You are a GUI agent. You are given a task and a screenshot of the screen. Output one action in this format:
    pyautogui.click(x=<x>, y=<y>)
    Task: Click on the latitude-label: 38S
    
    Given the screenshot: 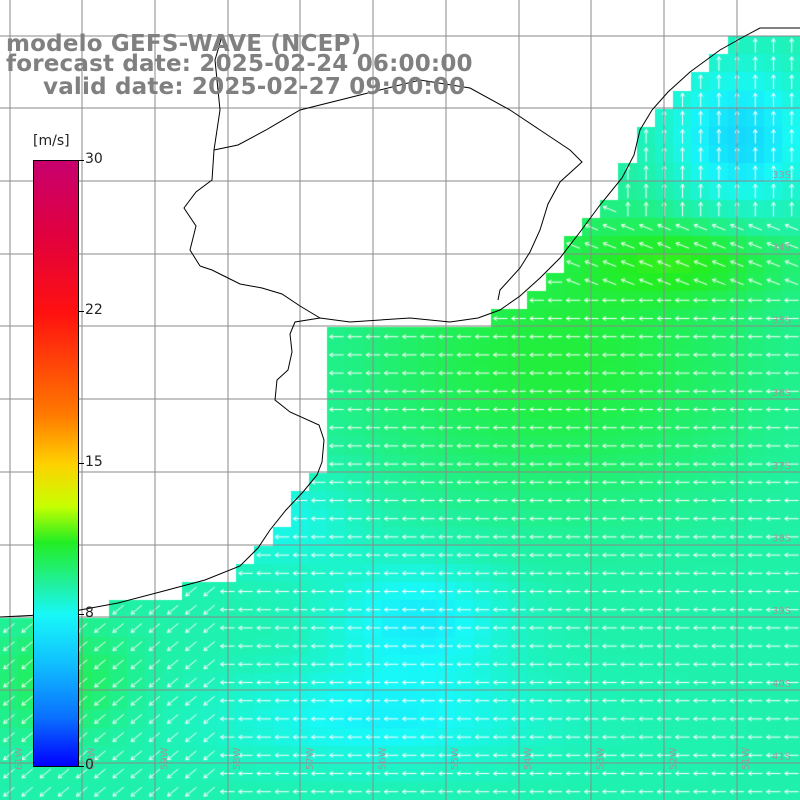 What is the action you would take?
    pyautogui.click(x=781, y=539)
    